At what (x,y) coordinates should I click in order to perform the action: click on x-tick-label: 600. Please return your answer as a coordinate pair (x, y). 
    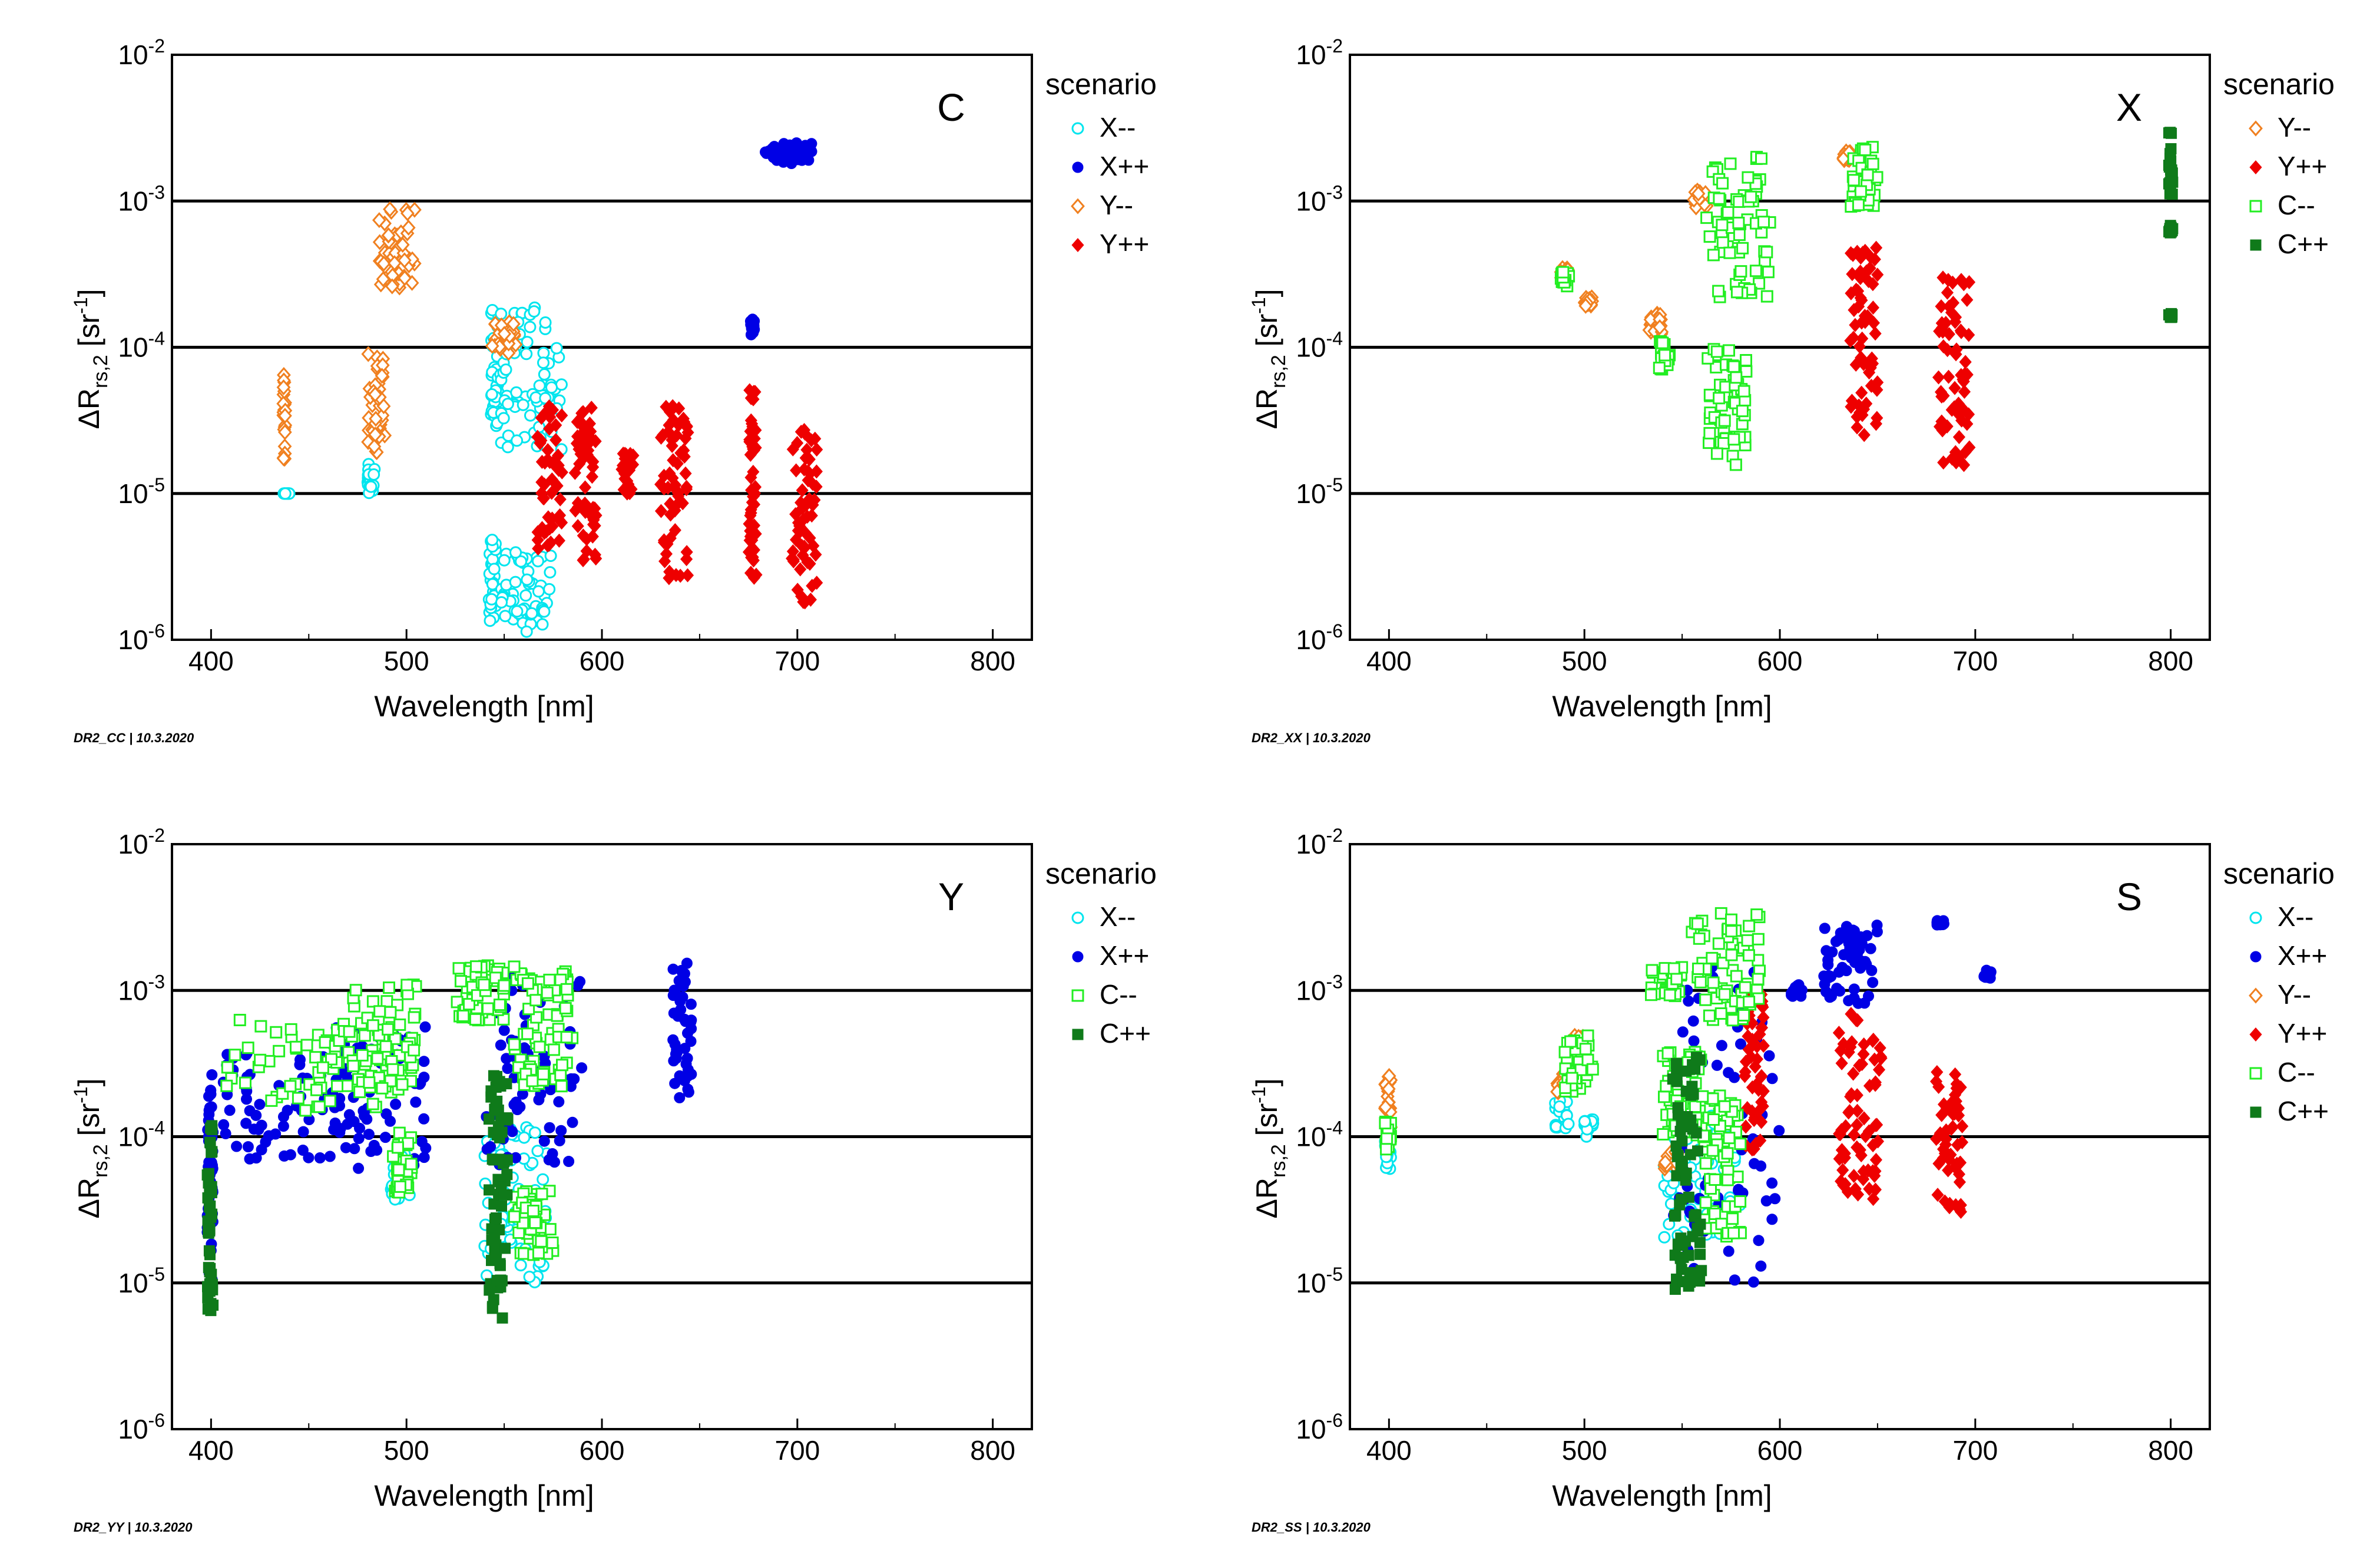
    Looking at the image, I should click on (1780, 661).